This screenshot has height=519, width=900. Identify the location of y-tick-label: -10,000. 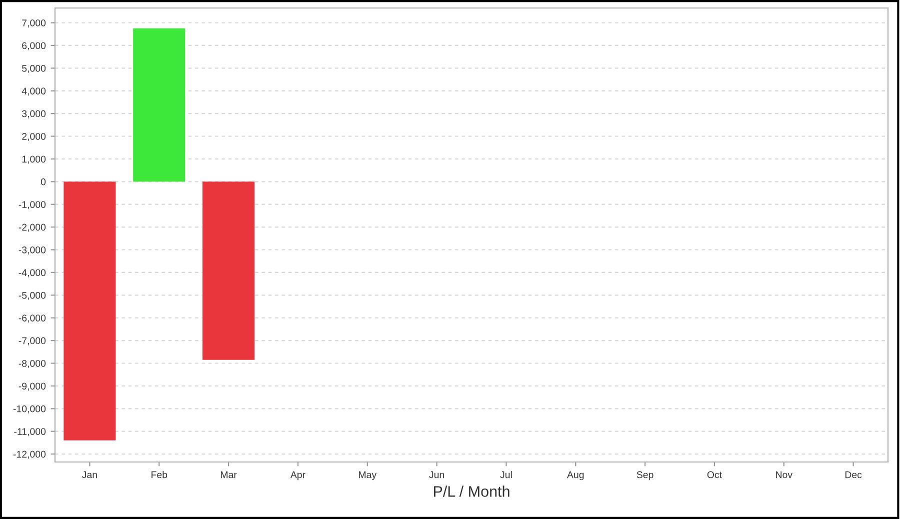
(29, 409).